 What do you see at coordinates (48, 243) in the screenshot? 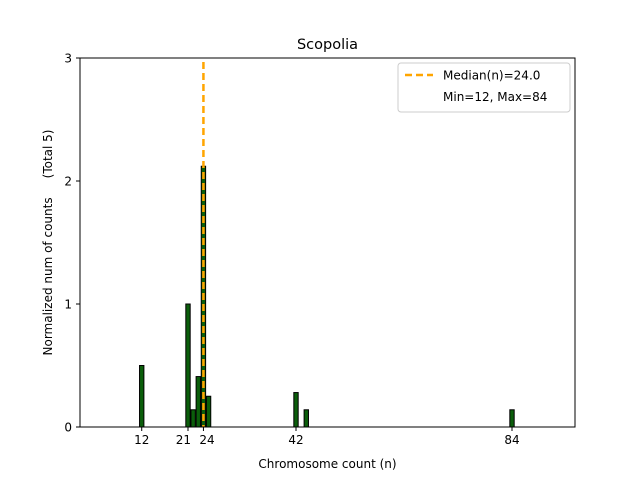
I see `y-axis-label: Normalized num of counts (Total 5)` at bounding box center [48, 243].